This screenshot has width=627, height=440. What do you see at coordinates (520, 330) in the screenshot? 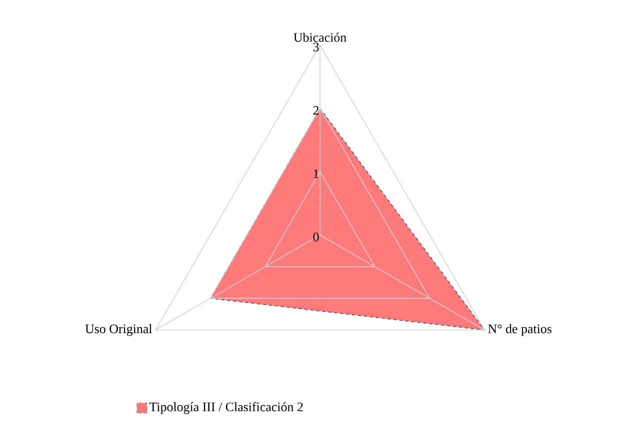
I see `spoke-label: N° de patios` at bounding box center [520, 330].